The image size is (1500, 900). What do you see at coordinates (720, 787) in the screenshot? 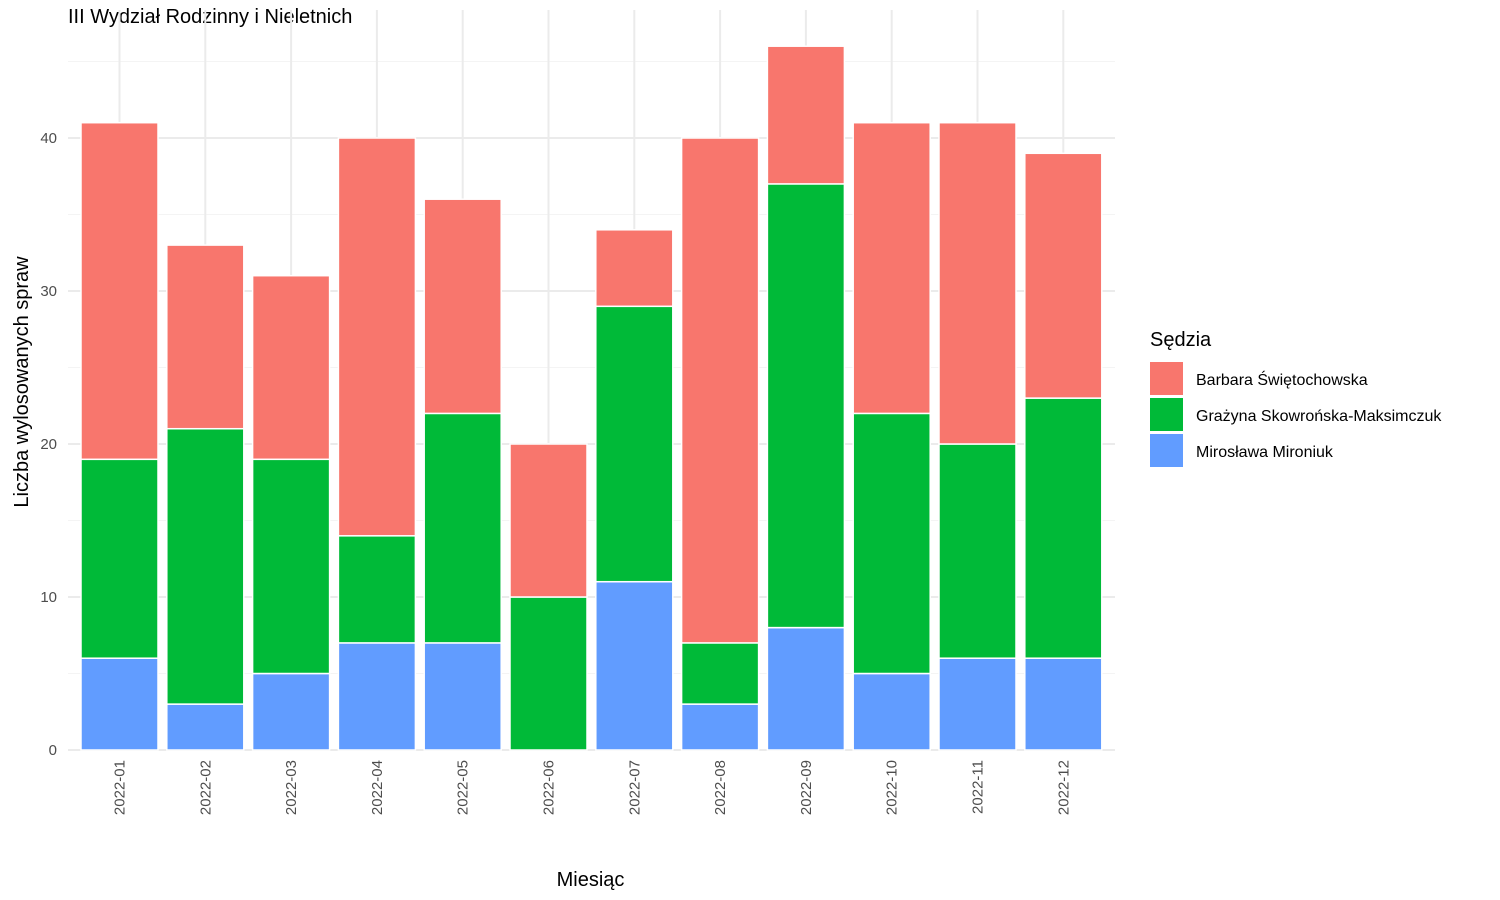
I see `x-tick-label: 2022-08` at bounding box center [720, 787].